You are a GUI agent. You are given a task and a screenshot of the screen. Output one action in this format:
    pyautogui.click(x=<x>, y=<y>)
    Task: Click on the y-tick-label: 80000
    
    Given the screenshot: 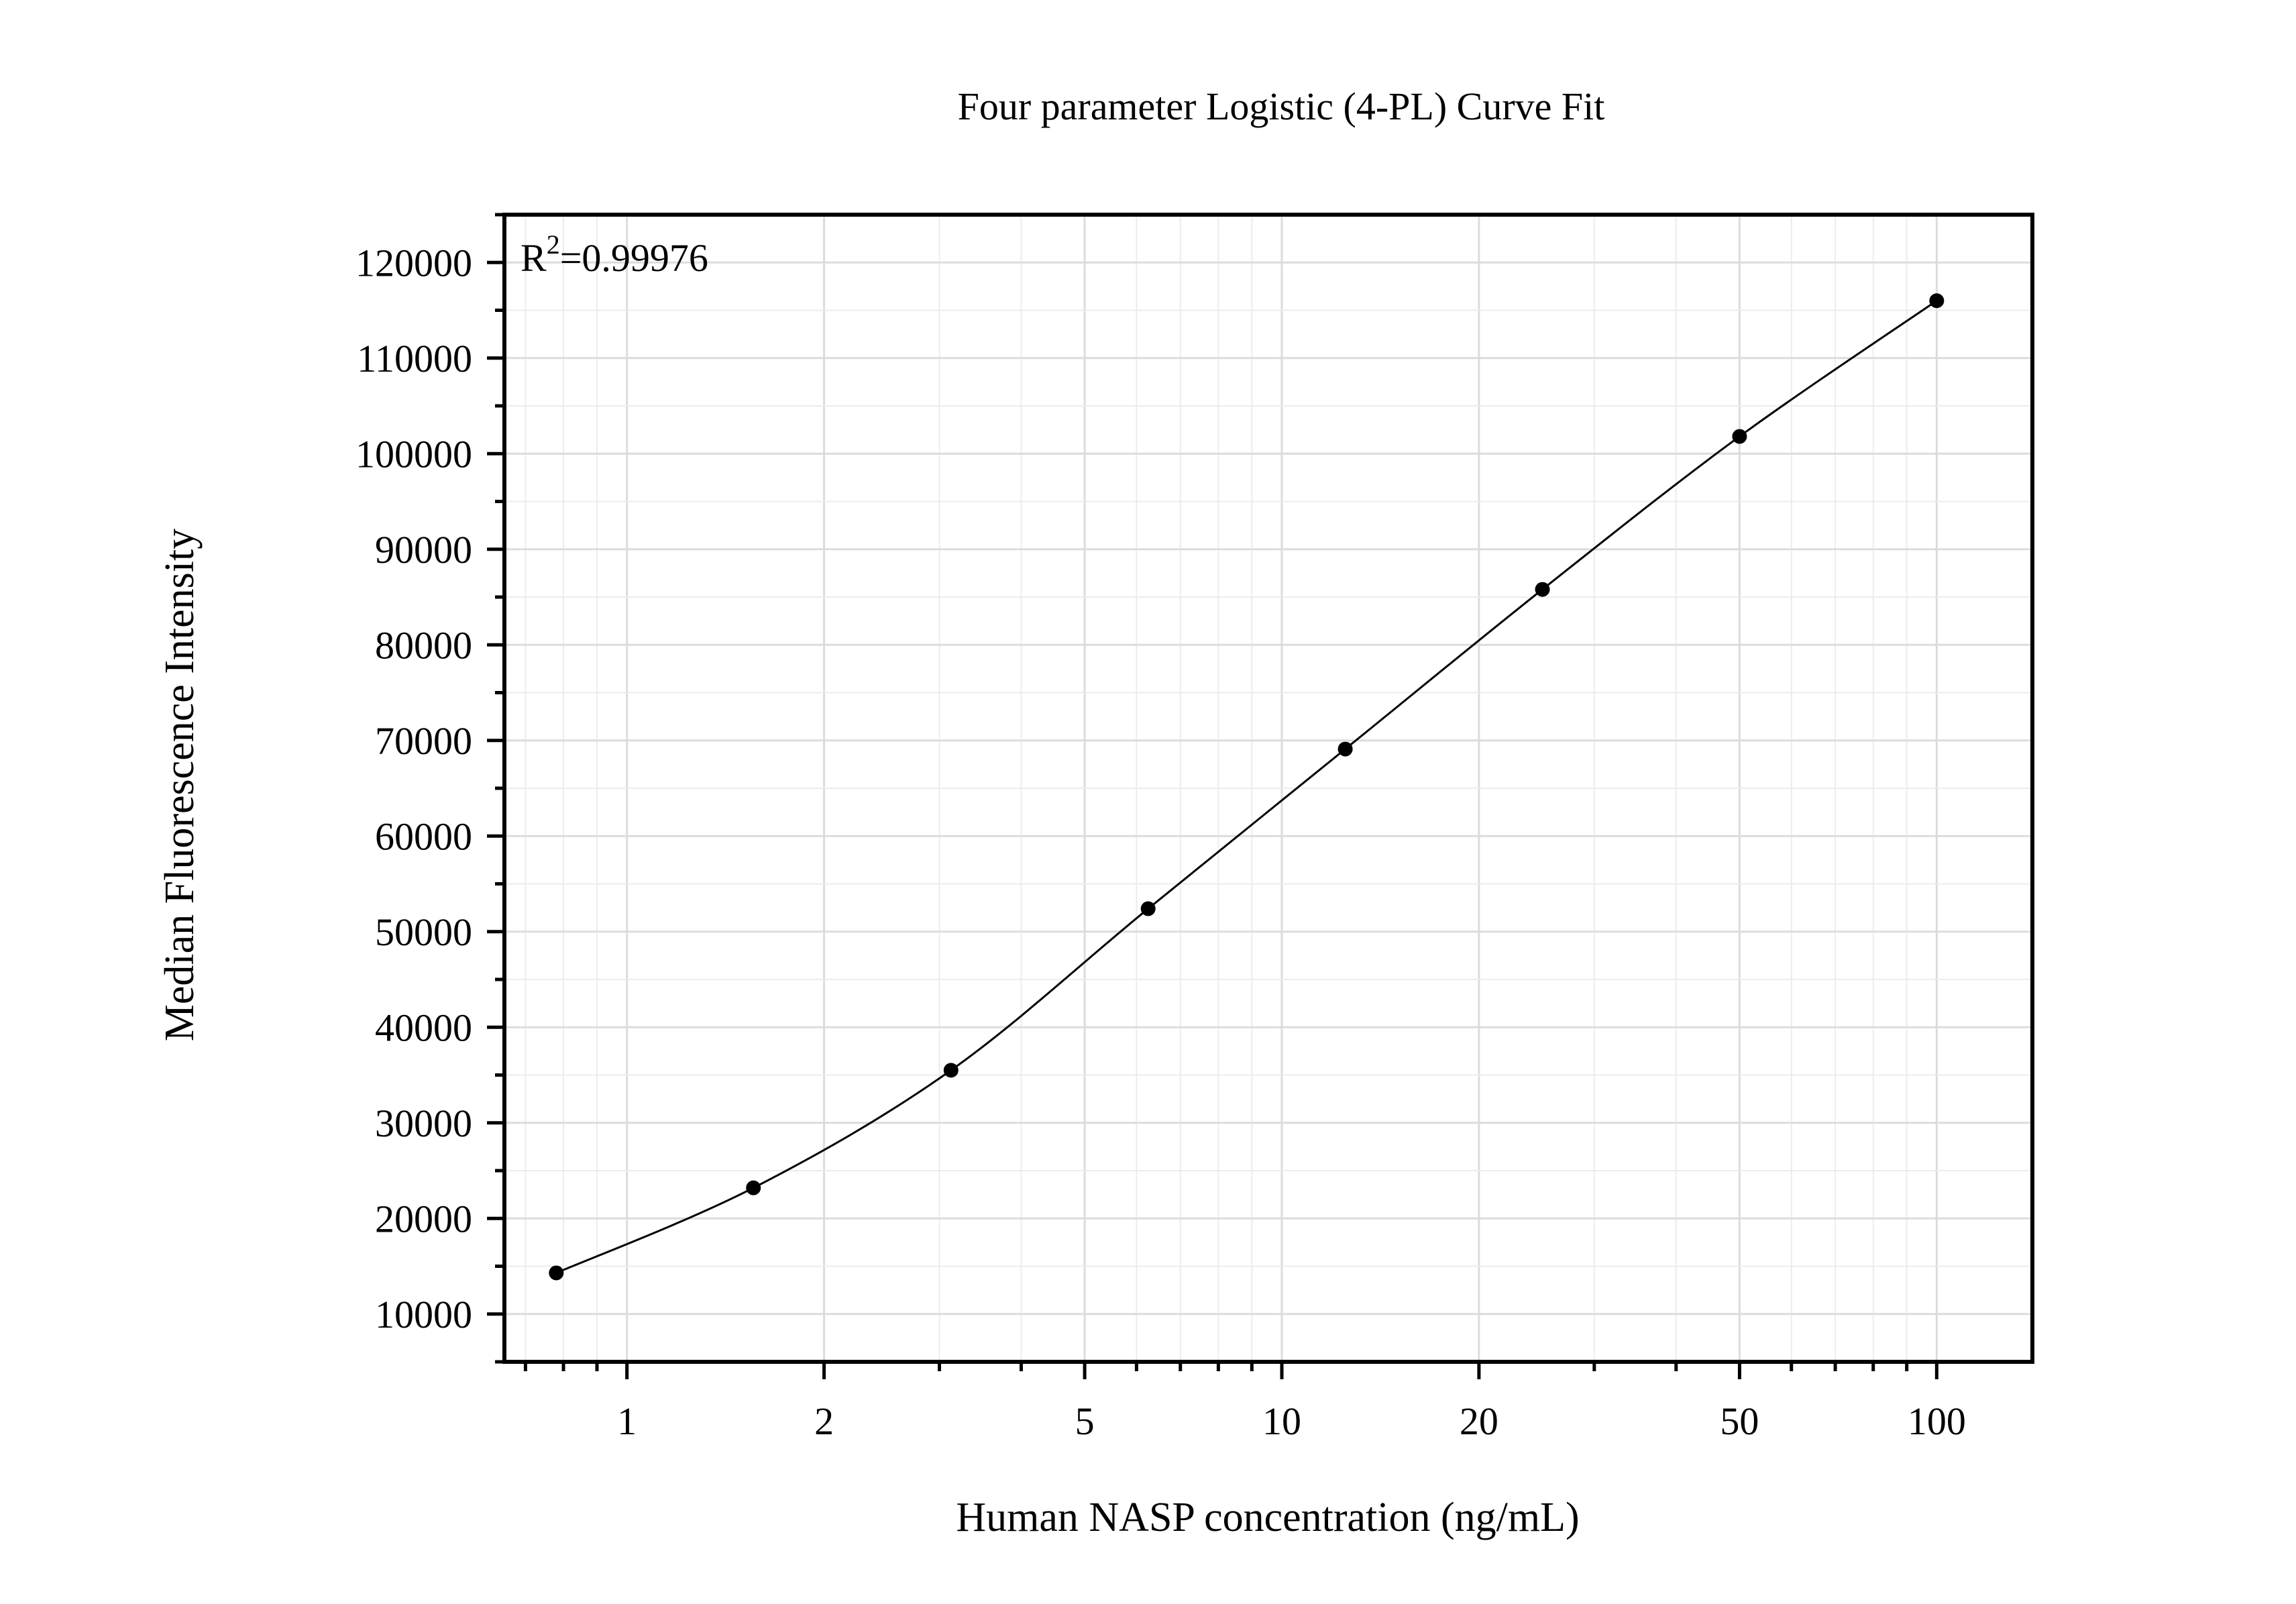 What is the action you would take?
    pyautogui.click(x=423, y=645)
    